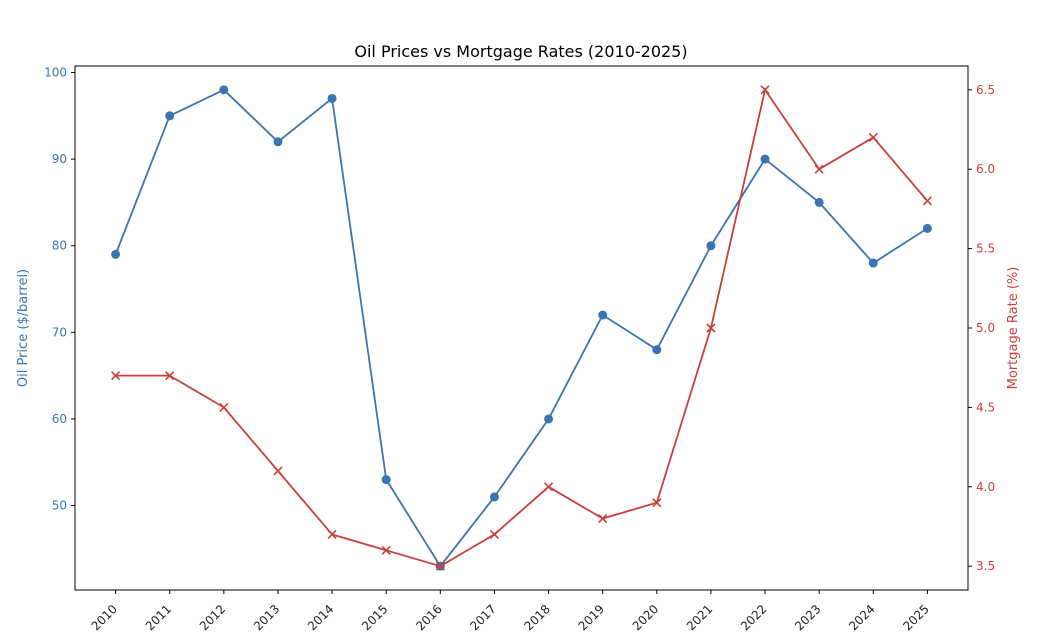  Describe the element at coordinates (104, 617) in the screenshot. I see `x-tick-label: 2010` at that location.